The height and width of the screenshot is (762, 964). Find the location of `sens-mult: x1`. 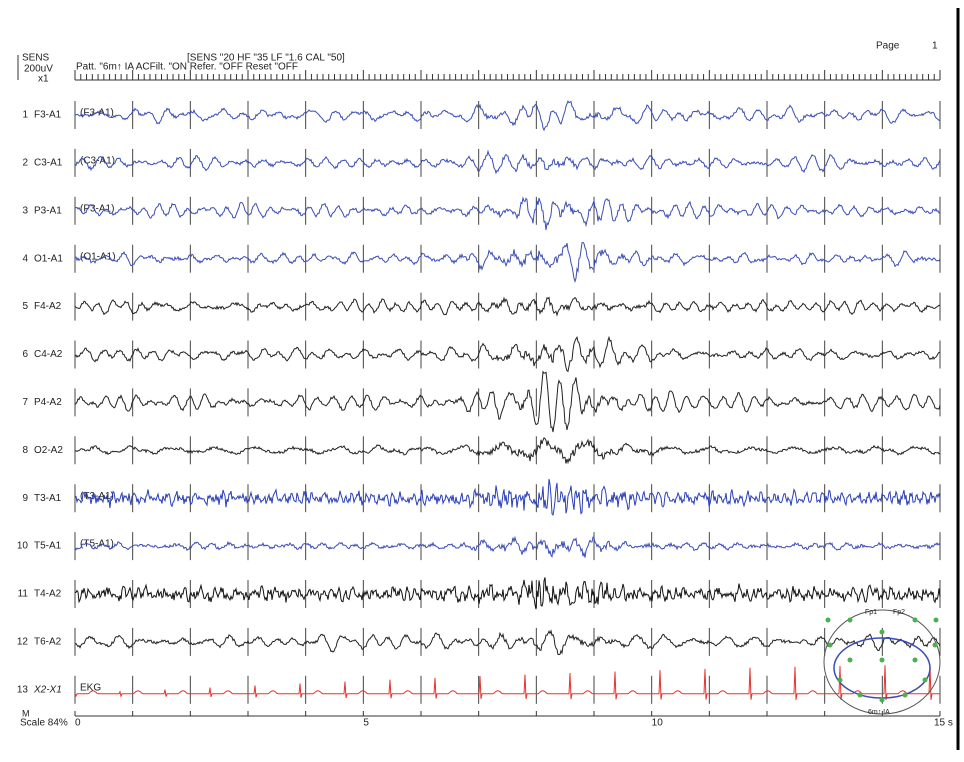

sens-mult: x1 is located at coordinates (43, 79).